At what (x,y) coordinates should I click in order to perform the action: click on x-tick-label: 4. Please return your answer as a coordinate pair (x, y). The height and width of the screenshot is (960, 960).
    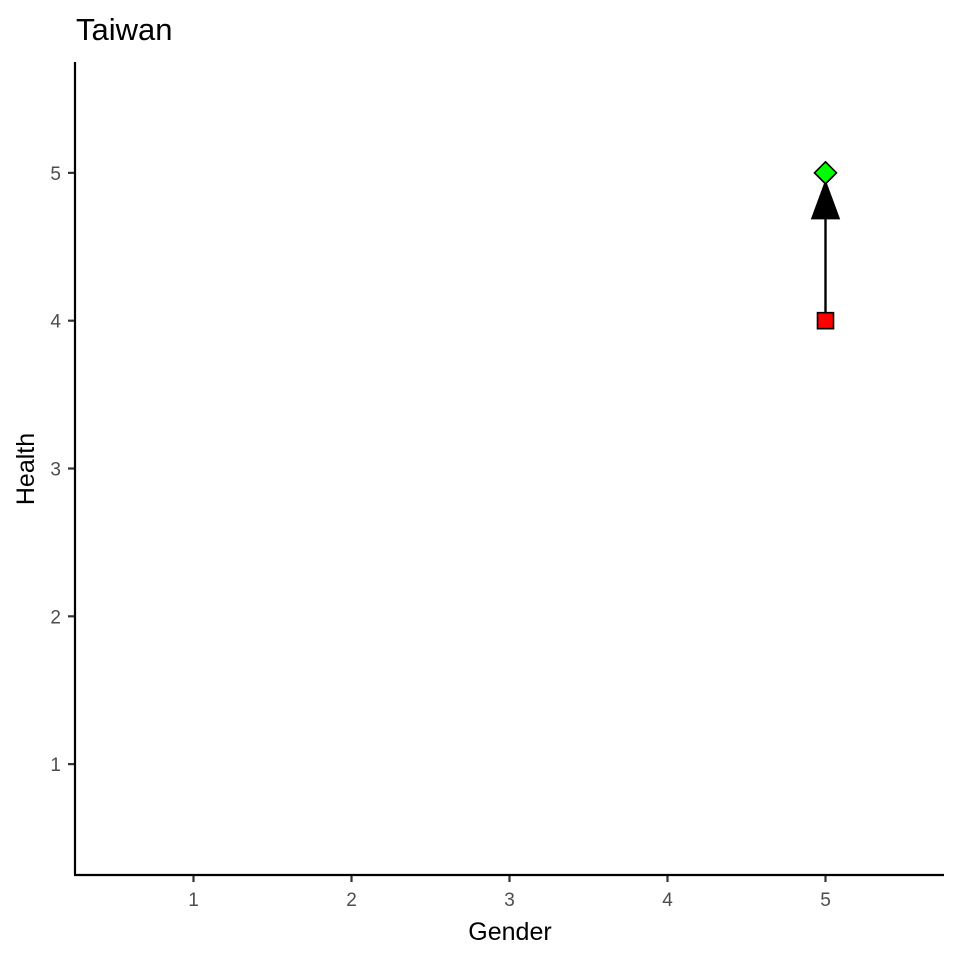
    Looking at the image, I should click on (667, 900).